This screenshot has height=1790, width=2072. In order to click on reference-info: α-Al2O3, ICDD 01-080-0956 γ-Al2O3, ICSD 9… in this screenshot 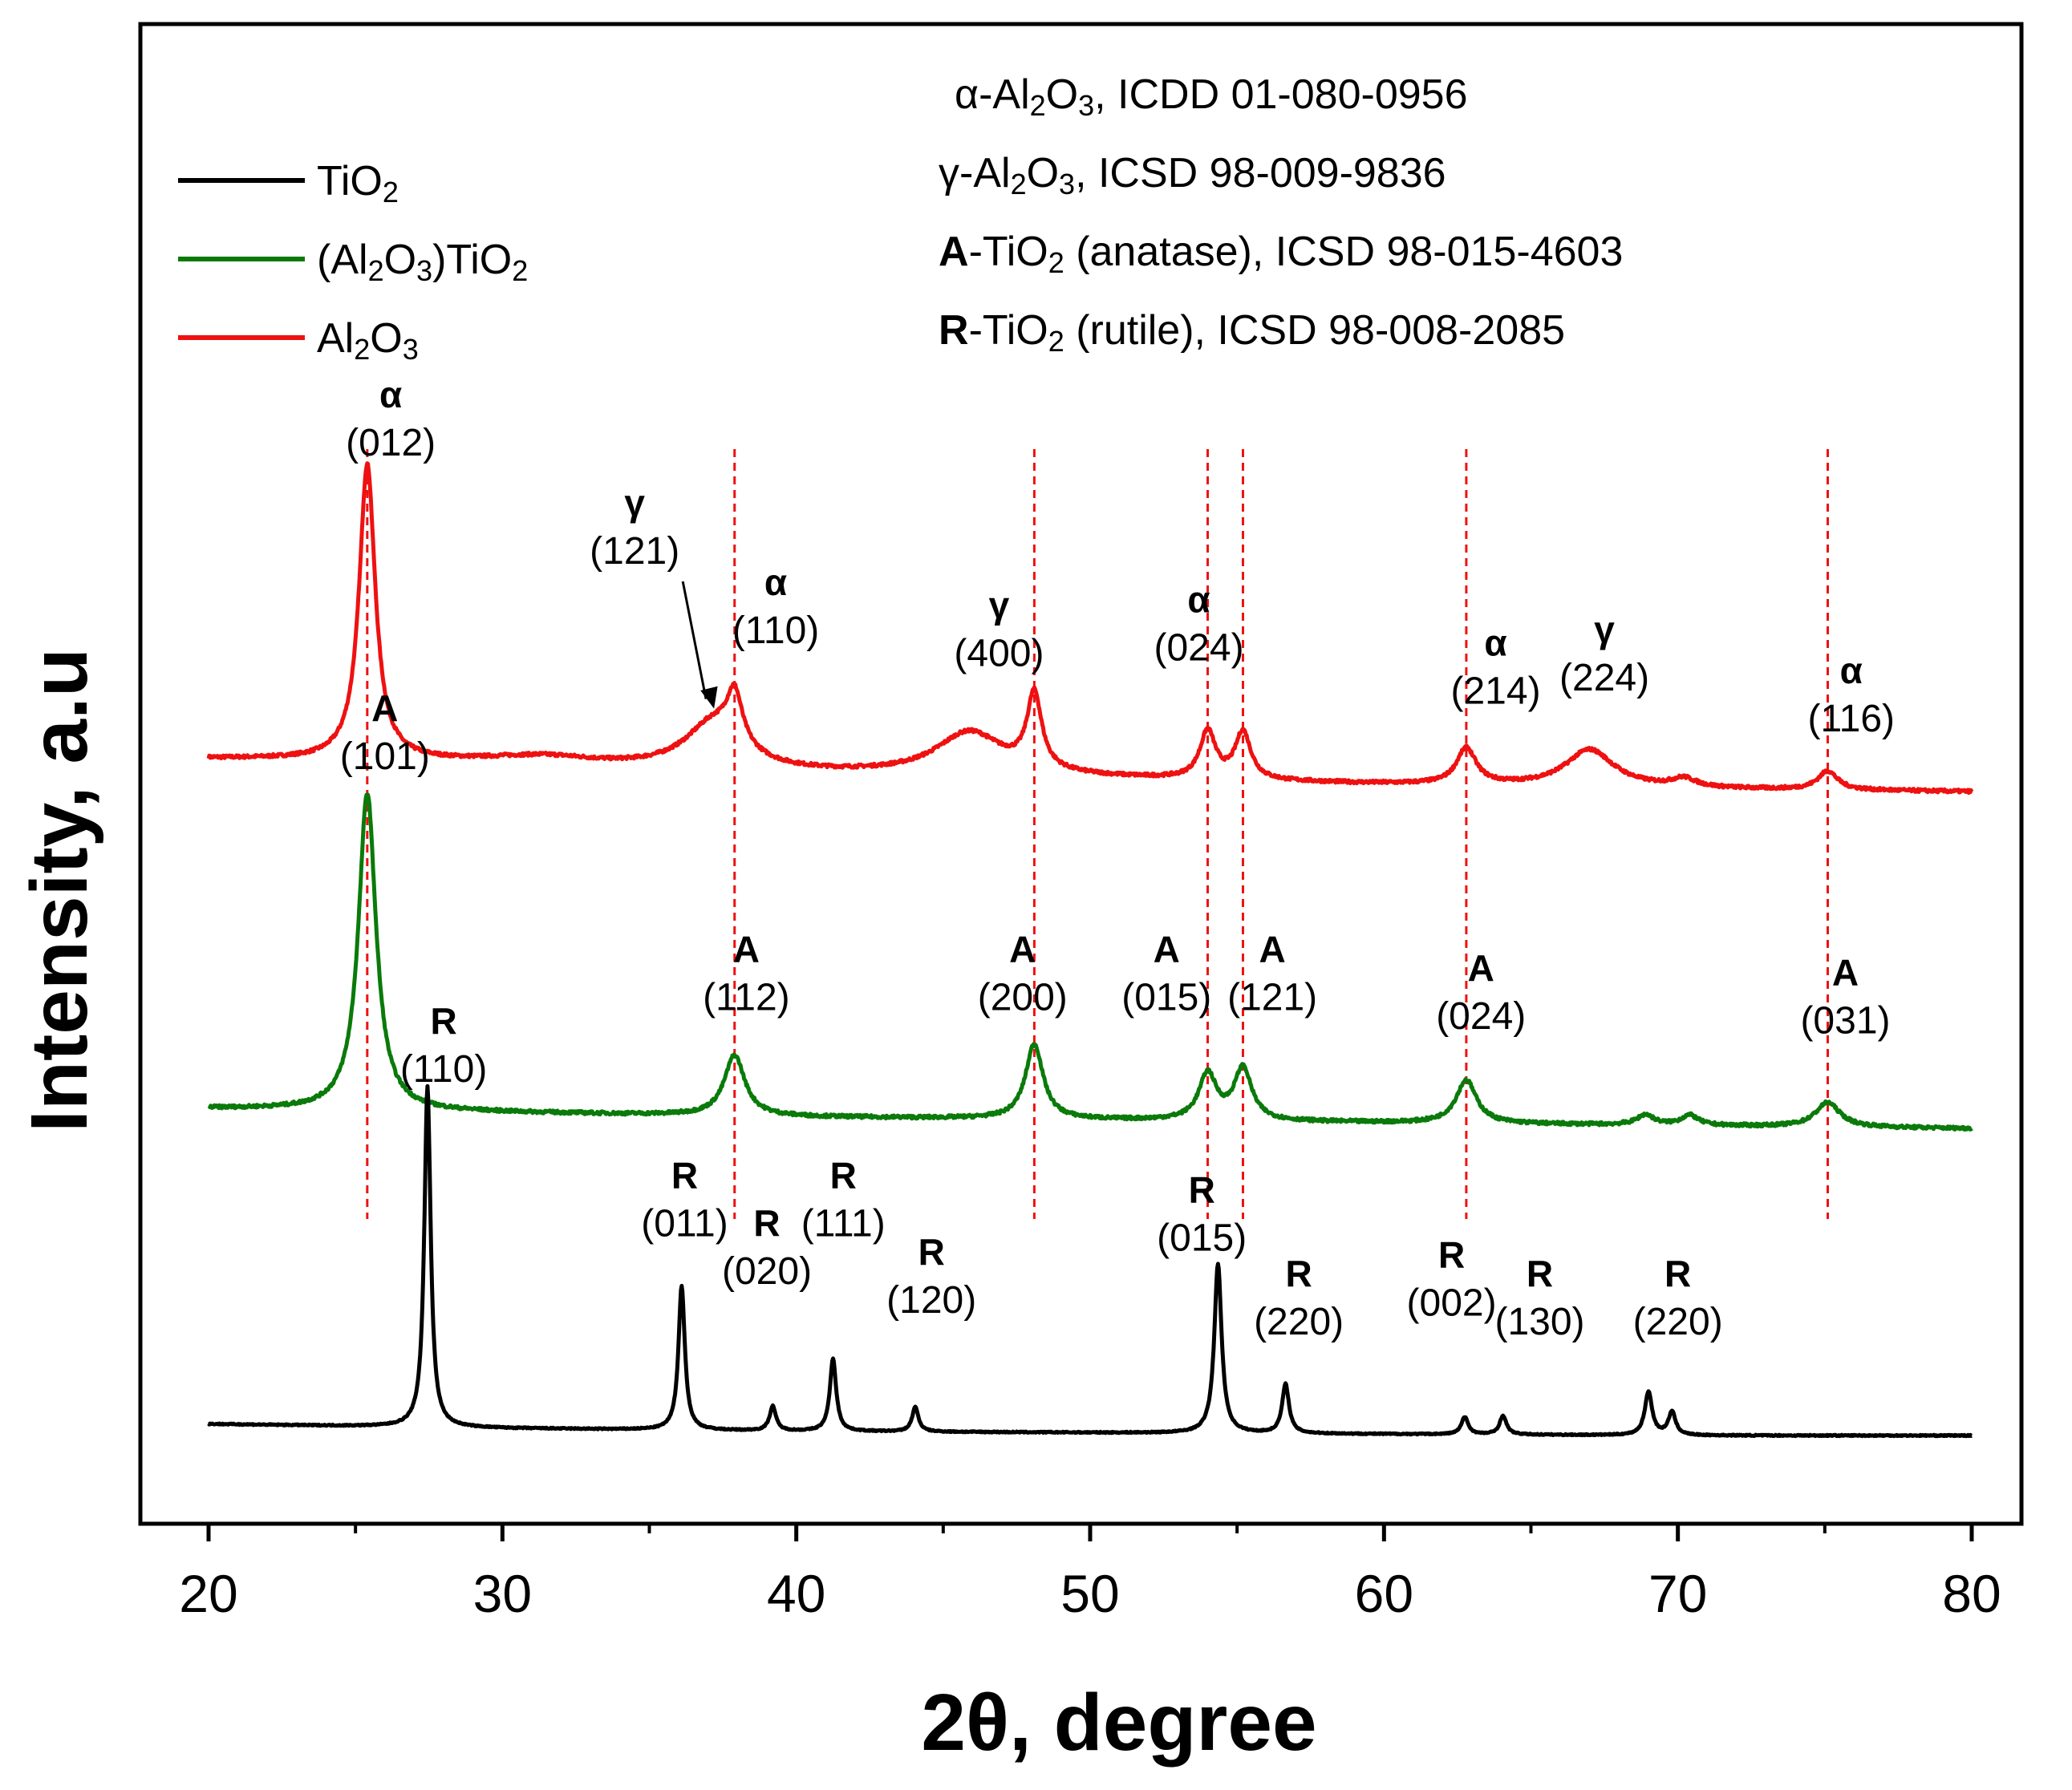, I will do `click(1281, 214)`.